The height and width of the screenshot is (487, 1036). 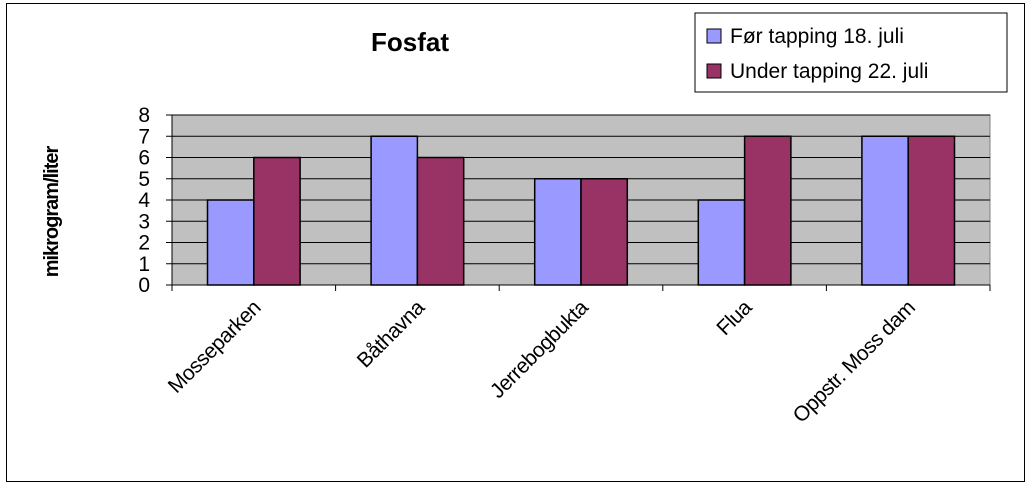 I want to click on y-tick-label: 3, so click(x=144, y=221).